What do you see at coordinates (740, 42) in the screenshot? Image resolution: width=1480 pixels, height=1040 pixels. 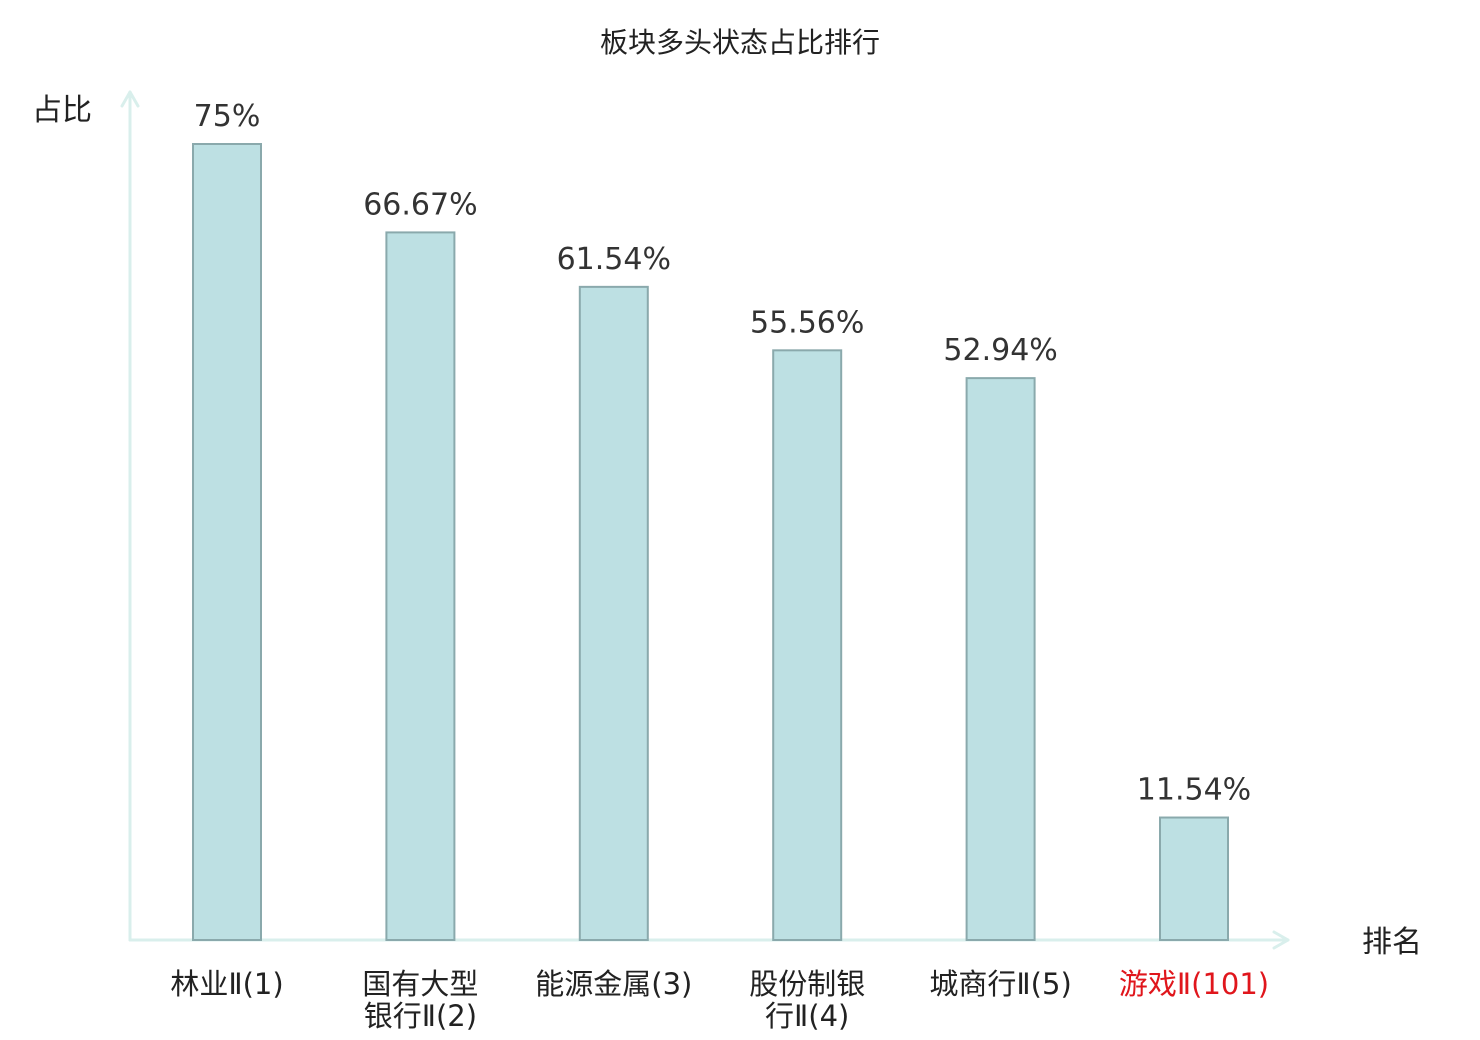 I see `chart-title: 板块多头状态占比排行` at bounding box center [740, 42].